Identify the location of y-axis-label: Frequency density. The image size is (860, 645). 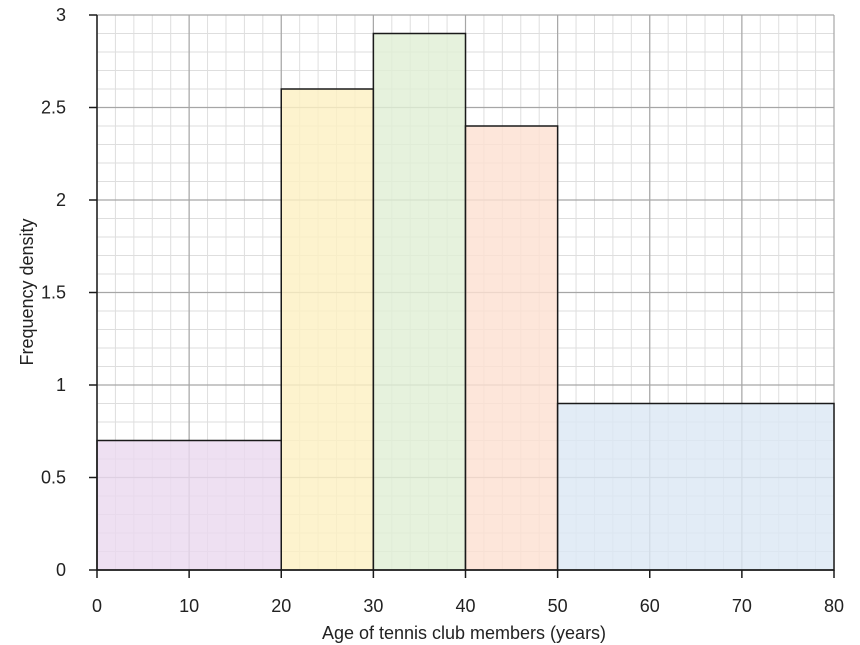
(27, 291).